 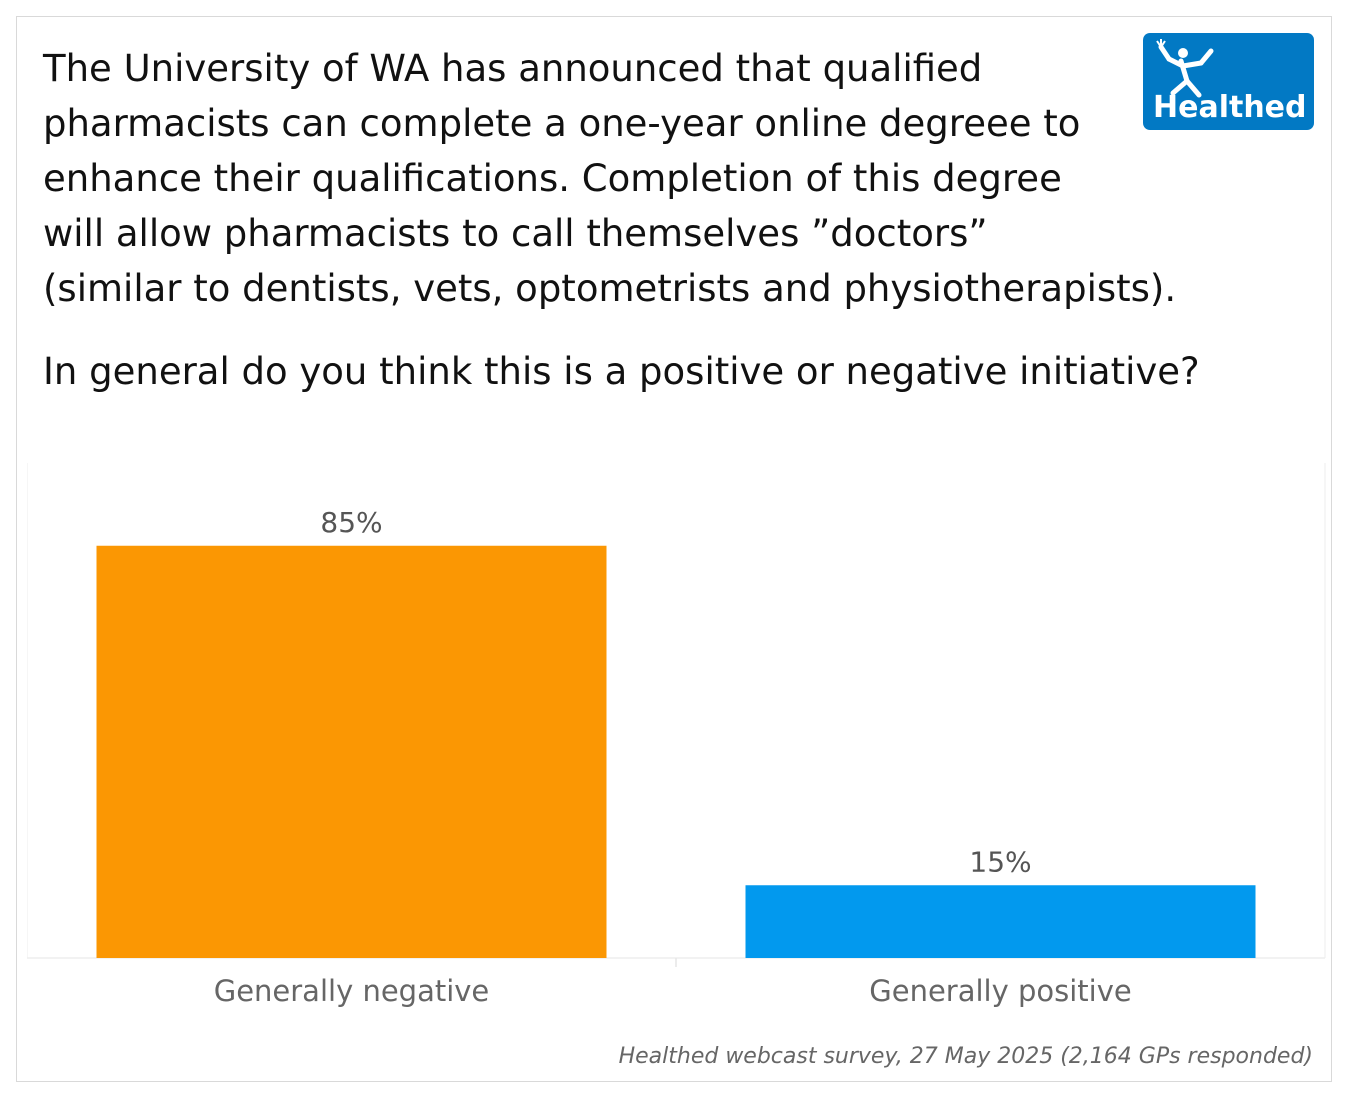 I want to click on category-label: Generally positive, so click(x=1000, y=991).